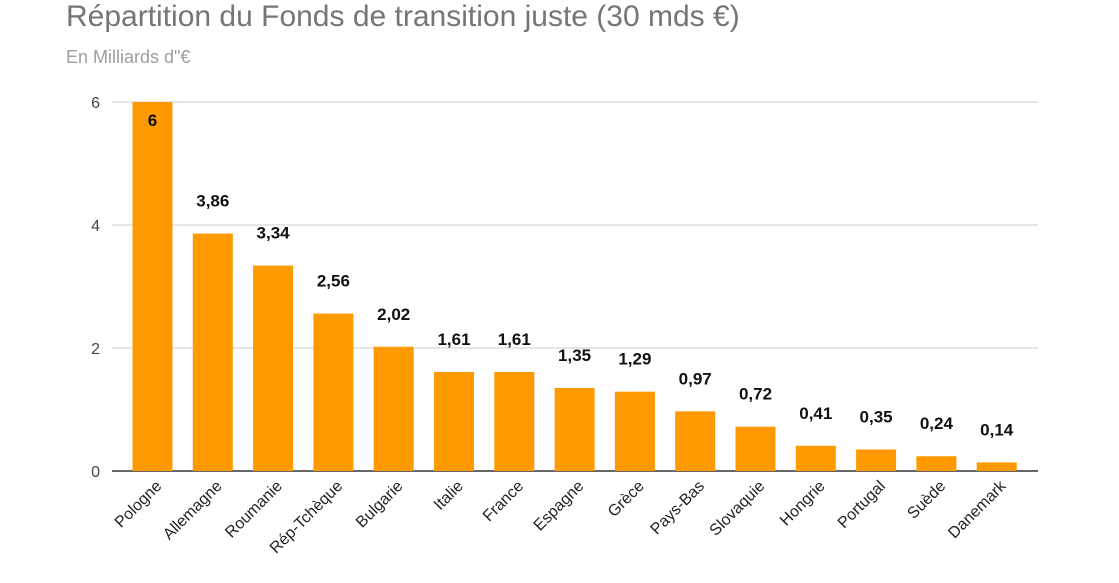  I want to click on category-label: Roumanie, so click(254, 510).